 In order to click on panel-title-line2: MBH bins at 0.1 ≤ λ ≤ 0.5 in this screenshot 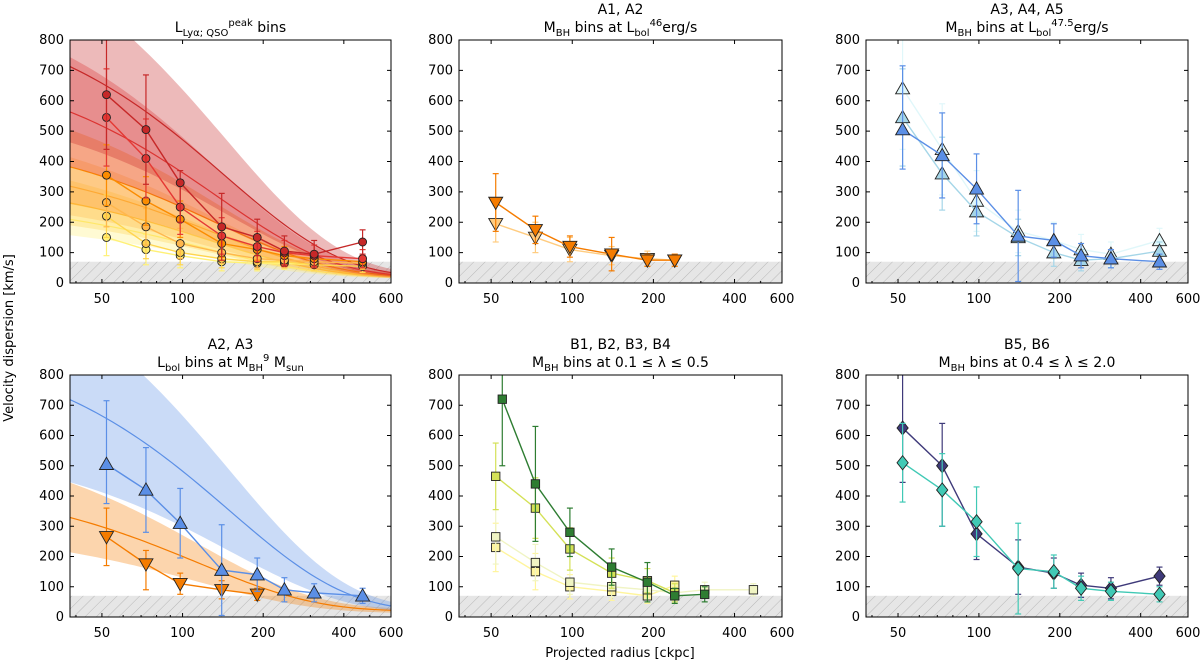, I will do `click(620, 364)`.